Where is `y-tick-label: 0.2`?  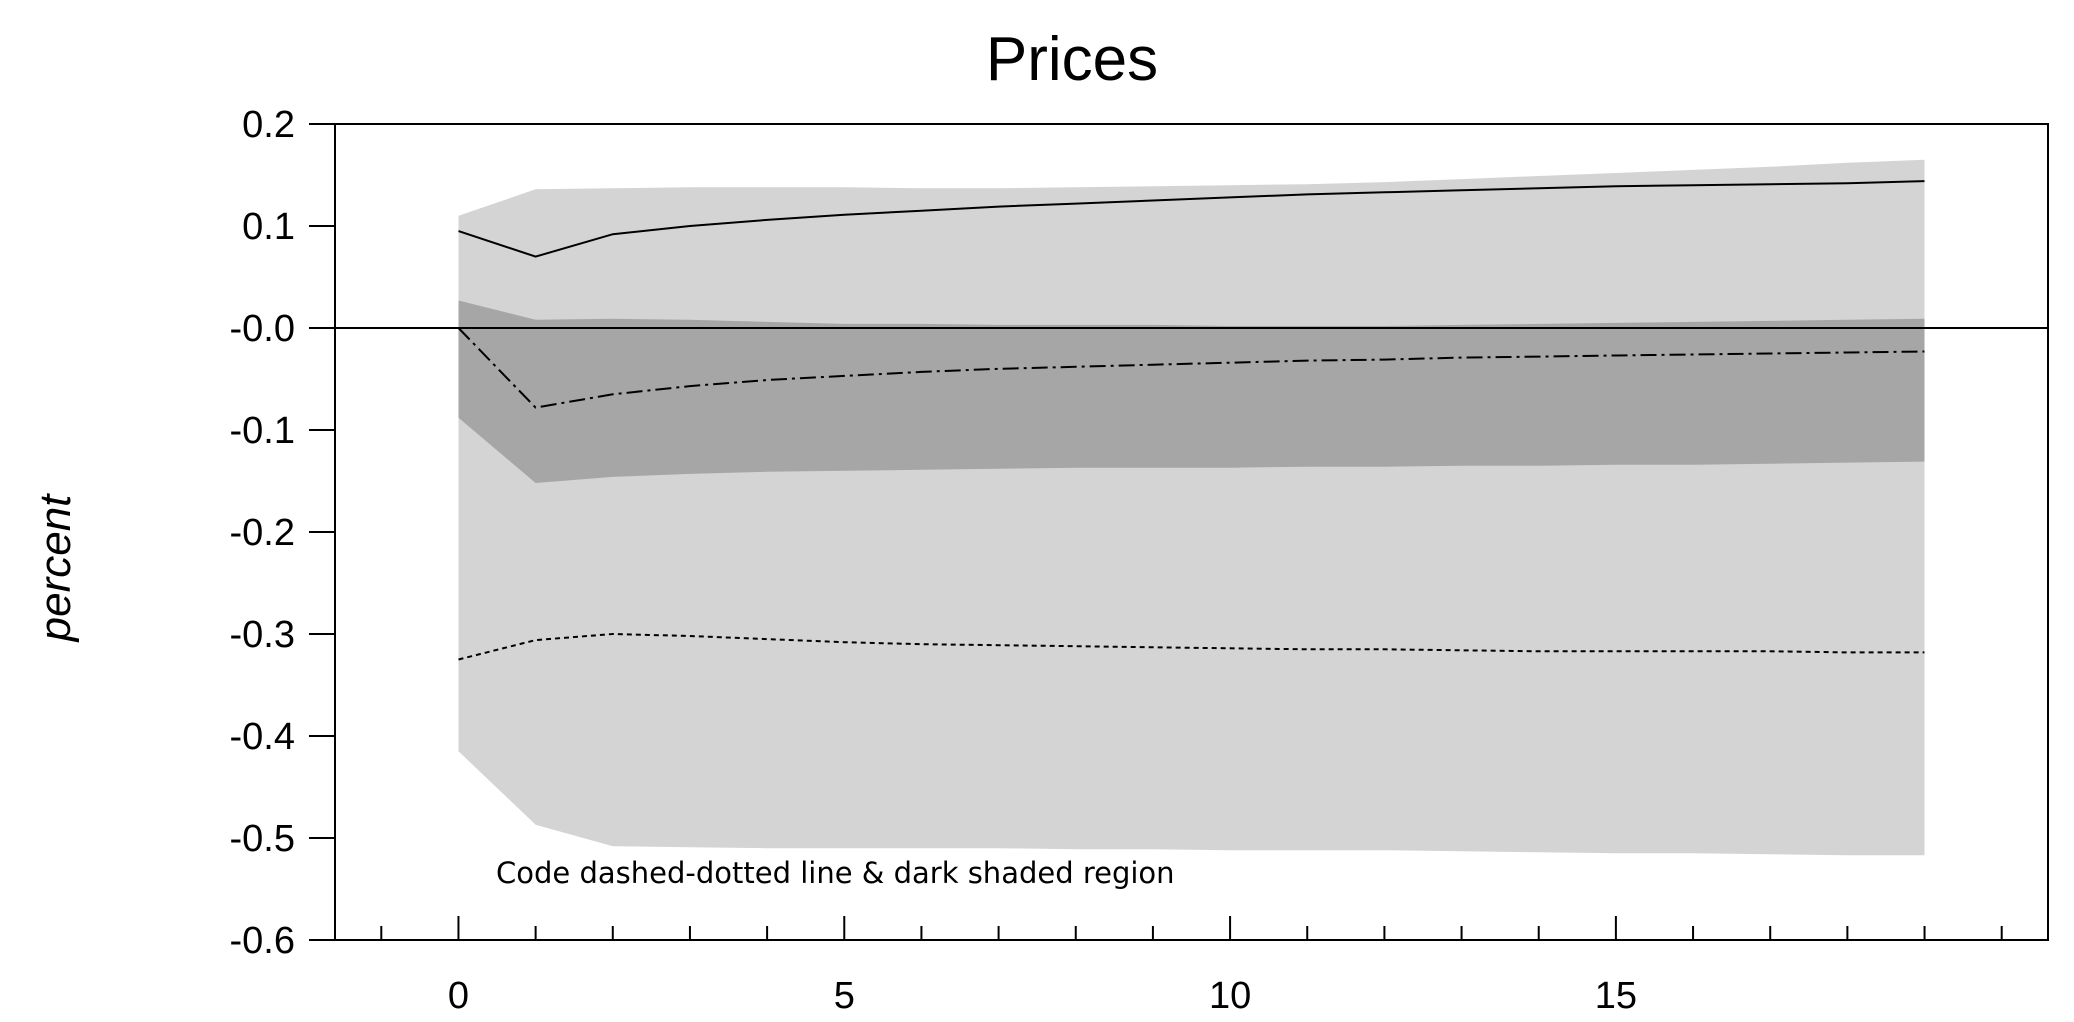
y-tick-label: 0.2 is located at coordinates (268, 125).